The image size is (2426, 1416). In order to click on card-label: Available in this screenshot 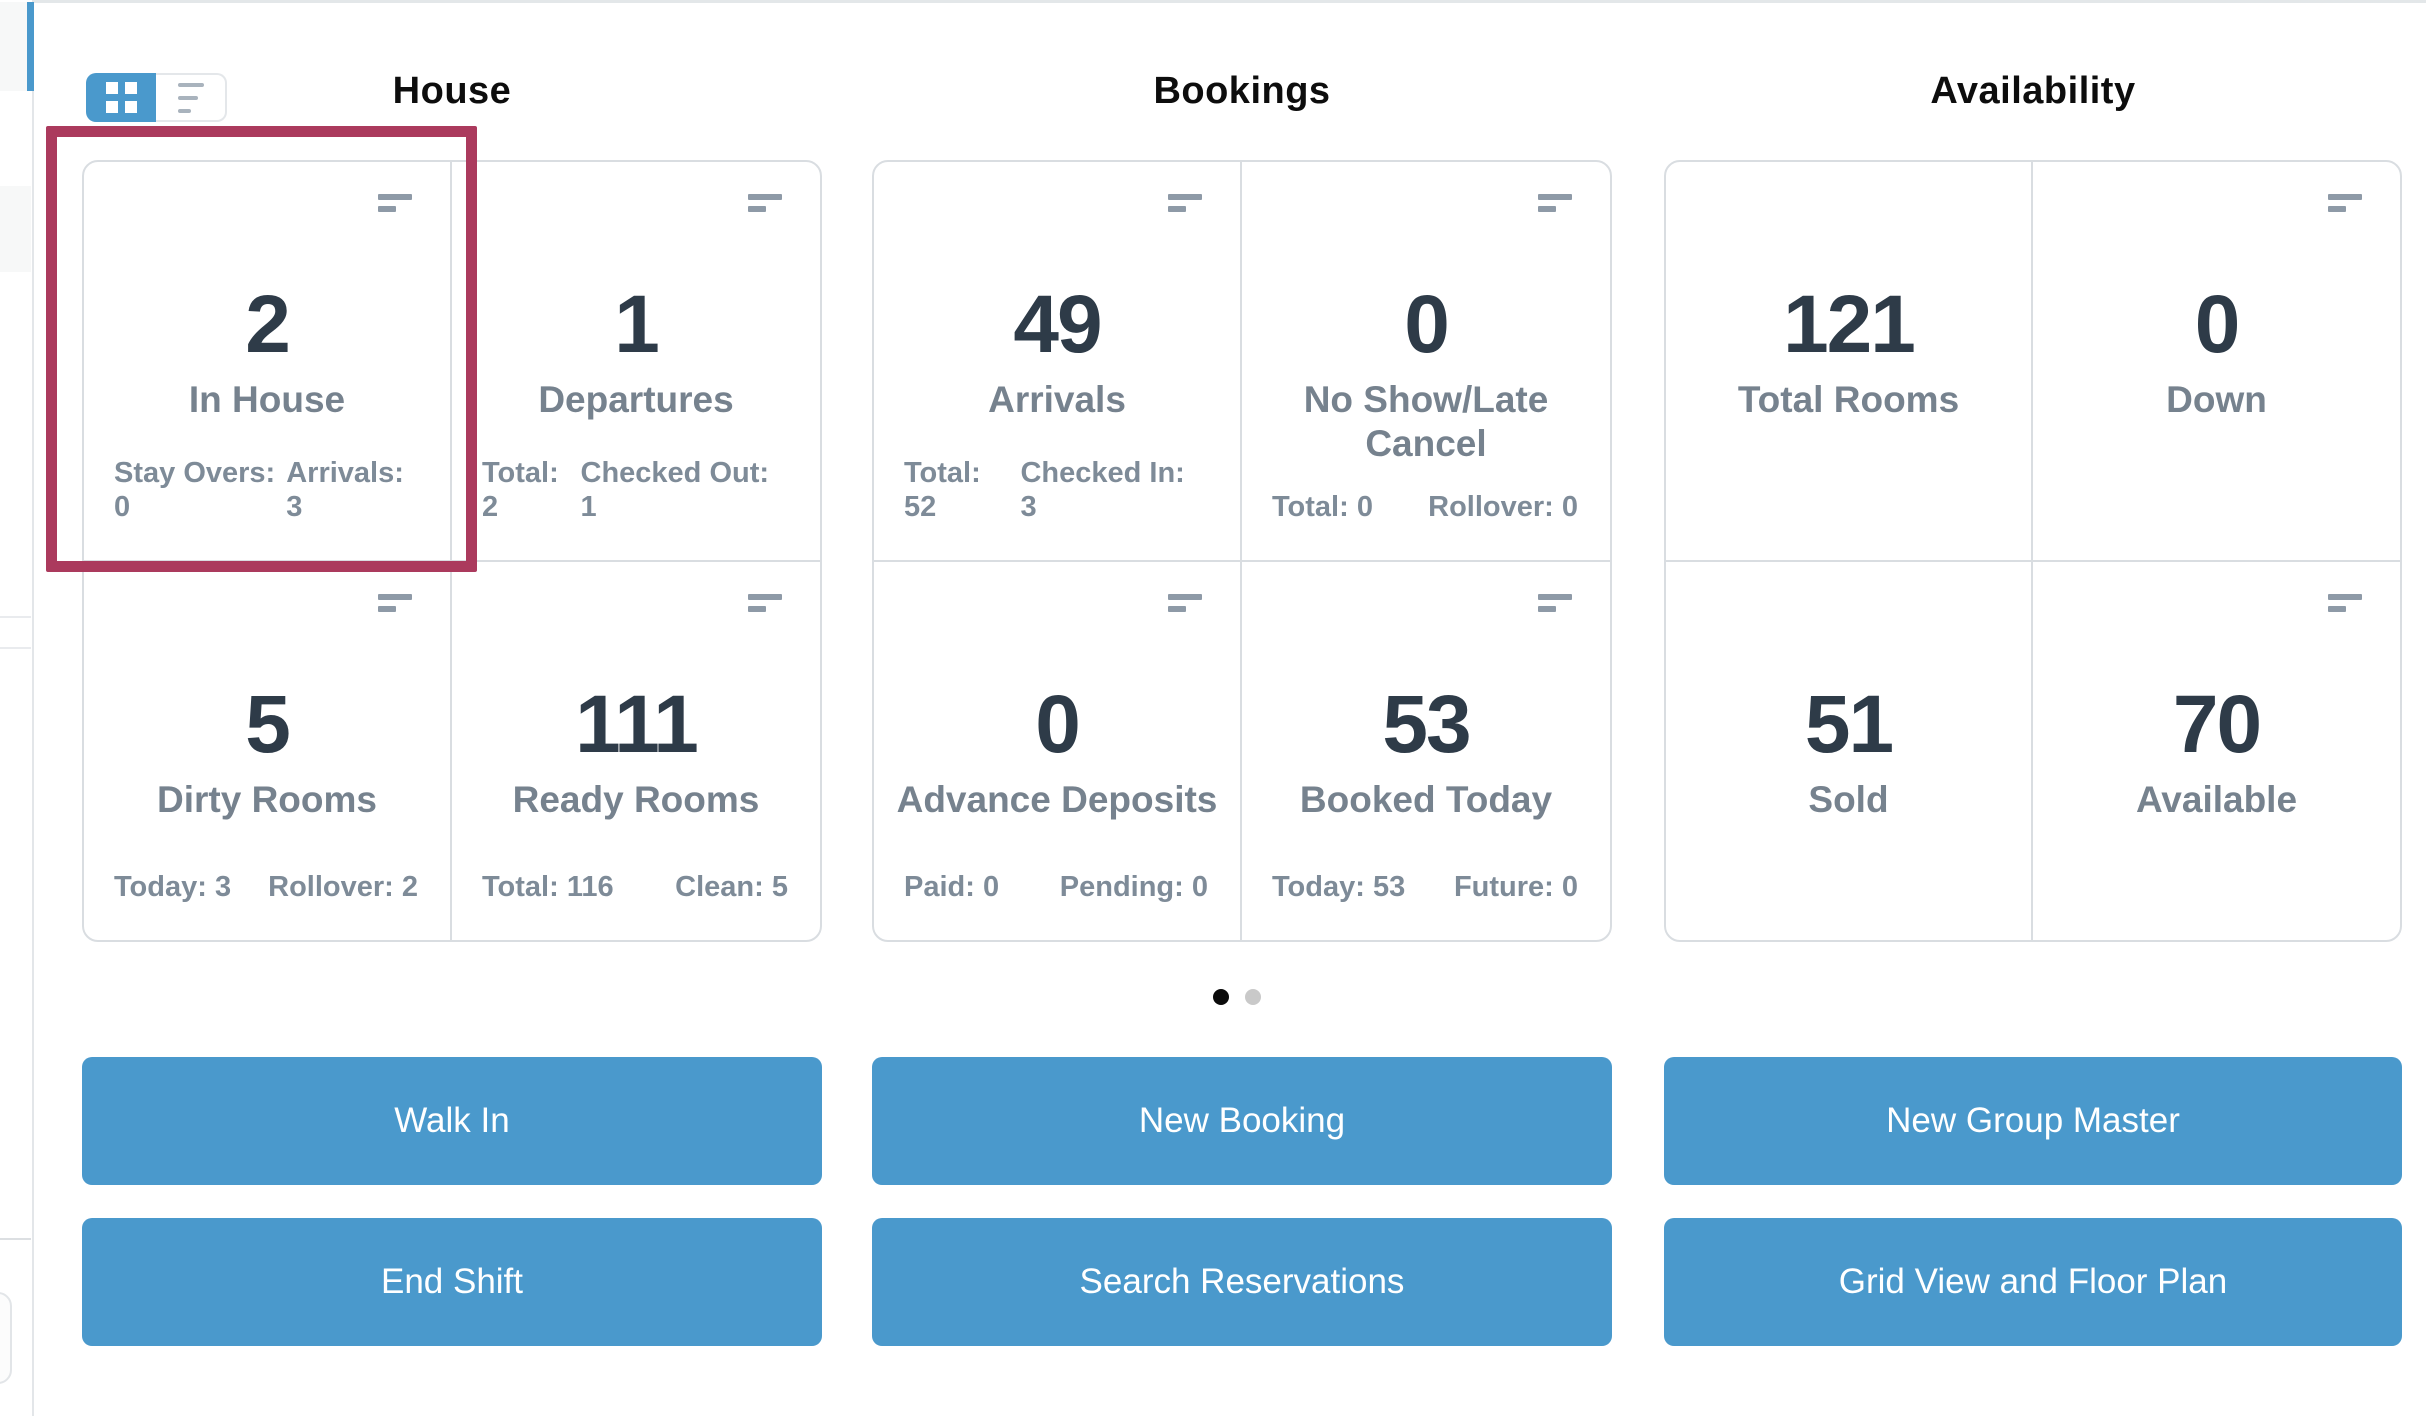, I will do `click(2216, 799)`.